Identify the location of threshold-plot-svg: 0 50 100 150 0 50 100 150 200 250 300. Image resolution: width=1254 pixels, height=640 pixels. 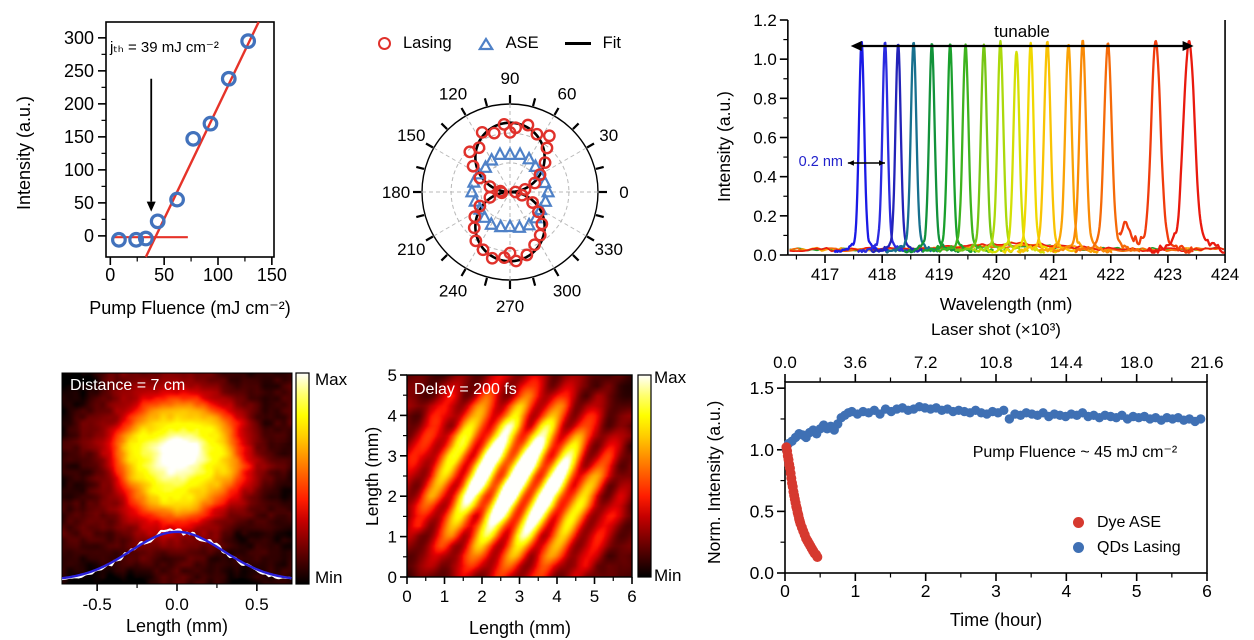
(175, 153).